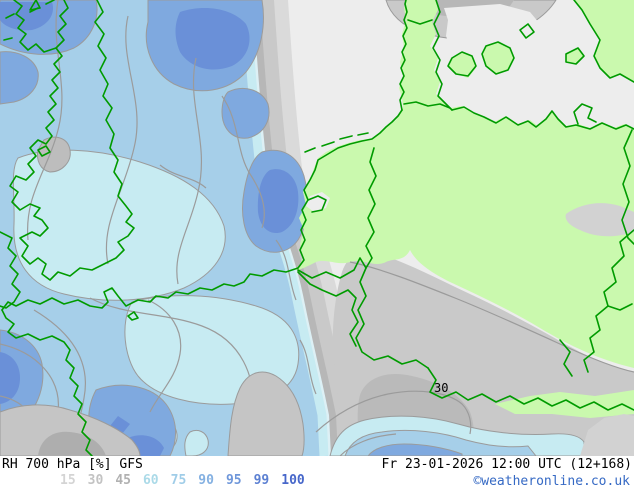 Image resolution: width=634 pixels, height=490 pixels. Describe the element at coordinates (506, 464) in the screenshot. I see `valid-time: Fr 23-01-2026 12:00 UTC (12+168)` at that location.